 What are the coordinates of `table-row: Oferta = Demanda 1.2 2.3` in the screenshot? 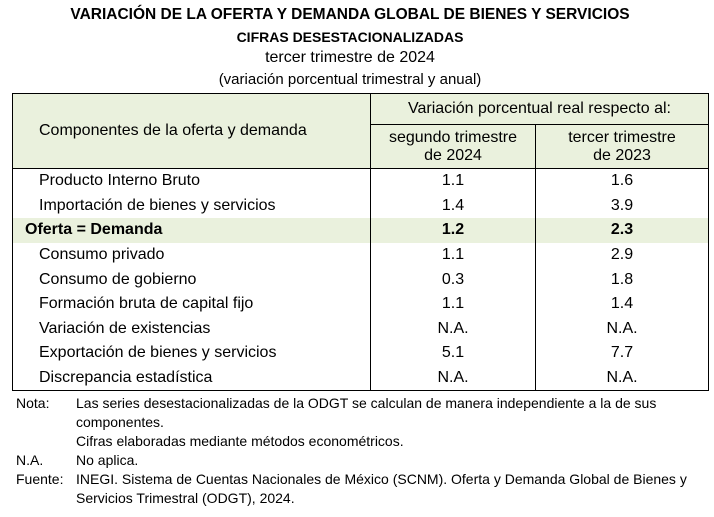 It's located at (360, 230).